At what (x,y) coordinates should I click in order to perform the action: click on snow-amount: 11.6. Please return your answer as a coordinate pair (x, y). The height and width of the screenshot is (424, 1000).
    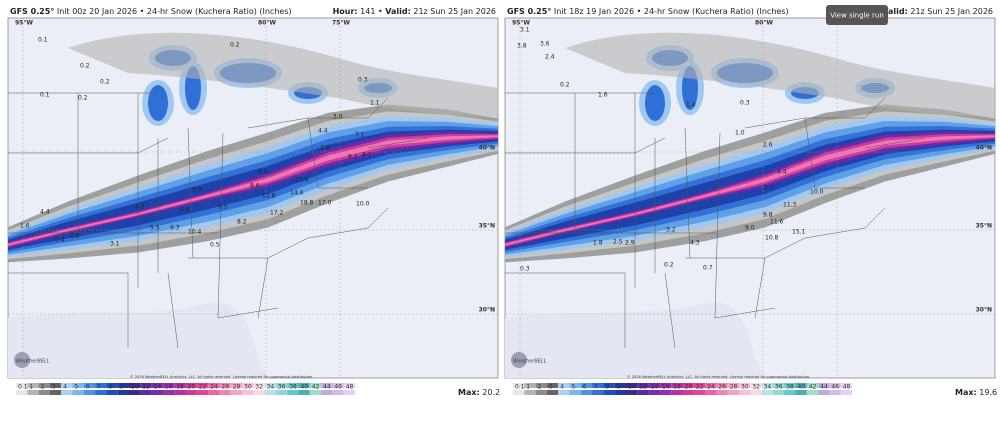
    Looking at the image, I should click on (777, 222).